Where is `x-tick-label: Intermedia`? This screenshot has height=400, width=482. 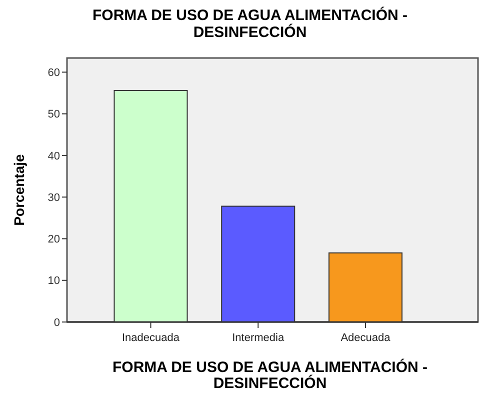
x-tick-label: Intermedia is located at coordinates (258, 338).